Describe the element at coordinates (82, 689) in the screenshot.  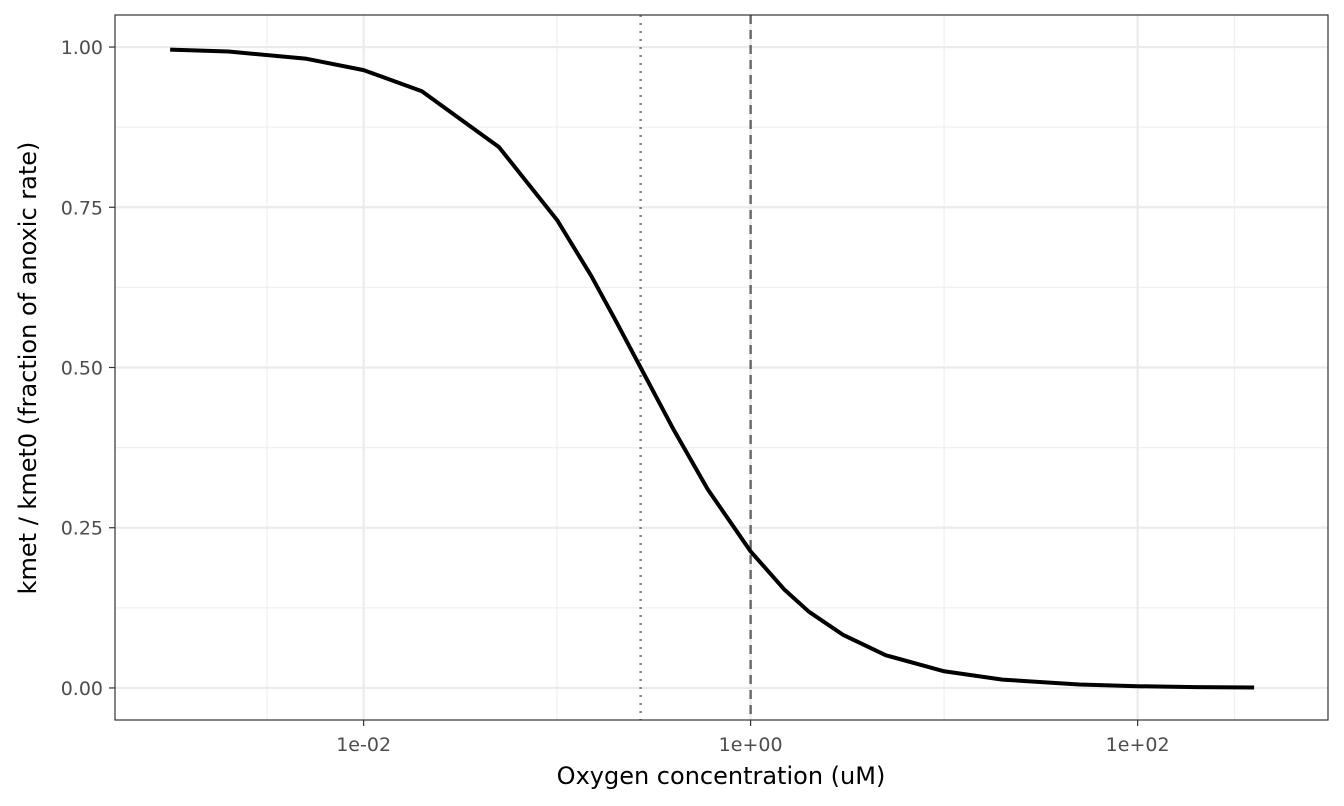
I see `y-tick-label: 0.00` at that location.